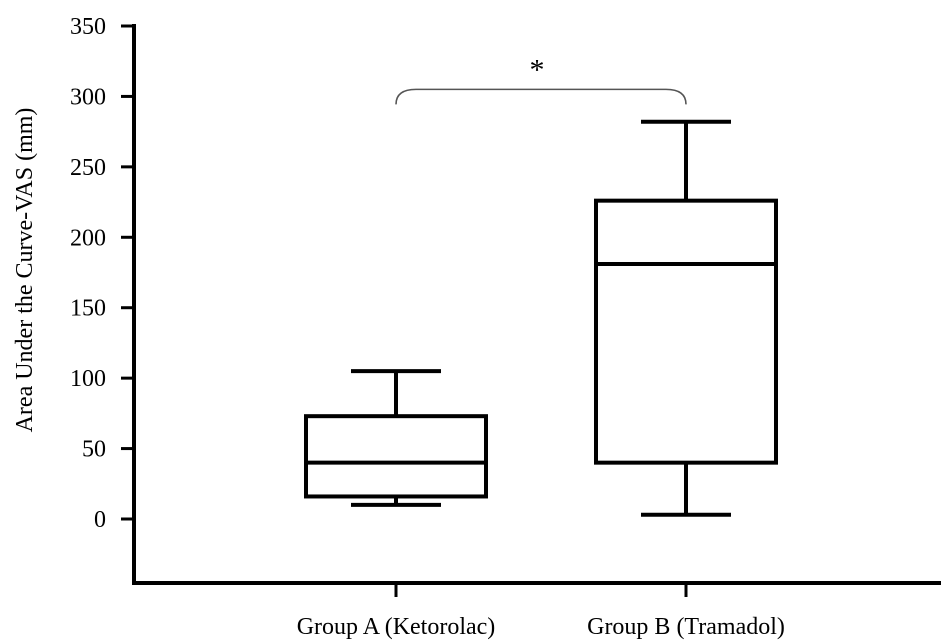 This screenshot has height=641, width=941. I want to click on y-tick-label-200: 200, so click(88, 238).